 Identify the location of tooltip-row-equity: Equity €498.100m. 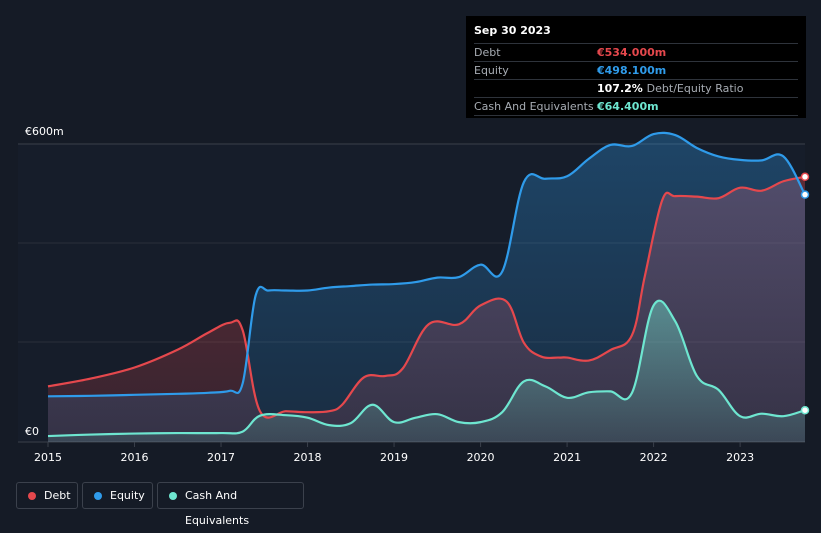
(636, 70).